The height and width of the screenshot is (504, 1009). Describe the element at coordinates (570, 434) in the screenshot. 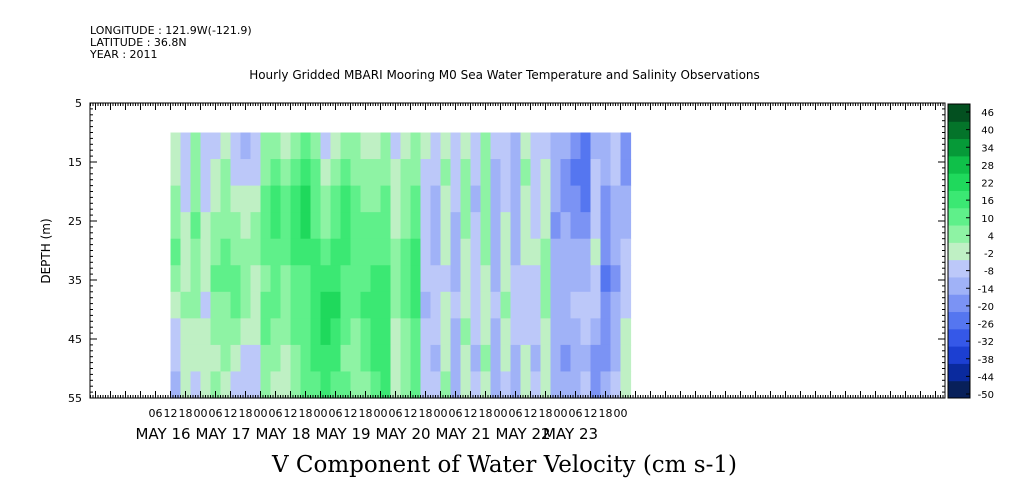

I see `x-day-label: MAY 23` at that location.